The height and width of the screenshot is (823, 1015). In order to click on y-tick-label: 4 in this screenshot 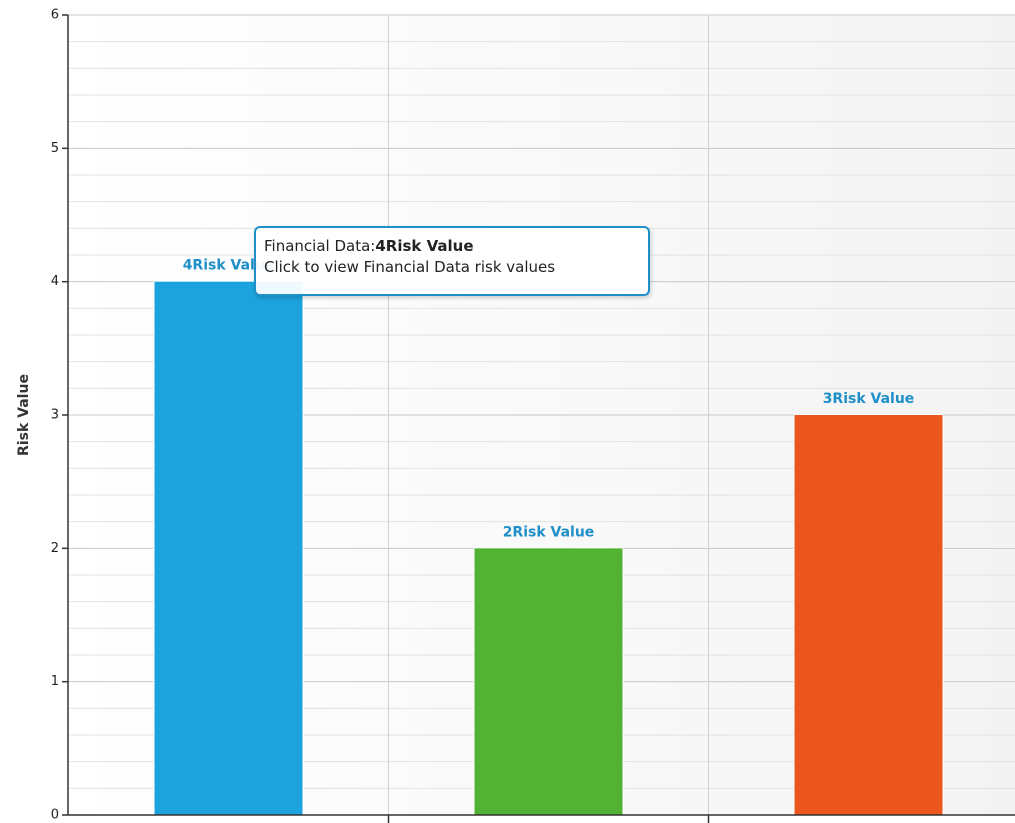, I will do `click(55, 281)`.